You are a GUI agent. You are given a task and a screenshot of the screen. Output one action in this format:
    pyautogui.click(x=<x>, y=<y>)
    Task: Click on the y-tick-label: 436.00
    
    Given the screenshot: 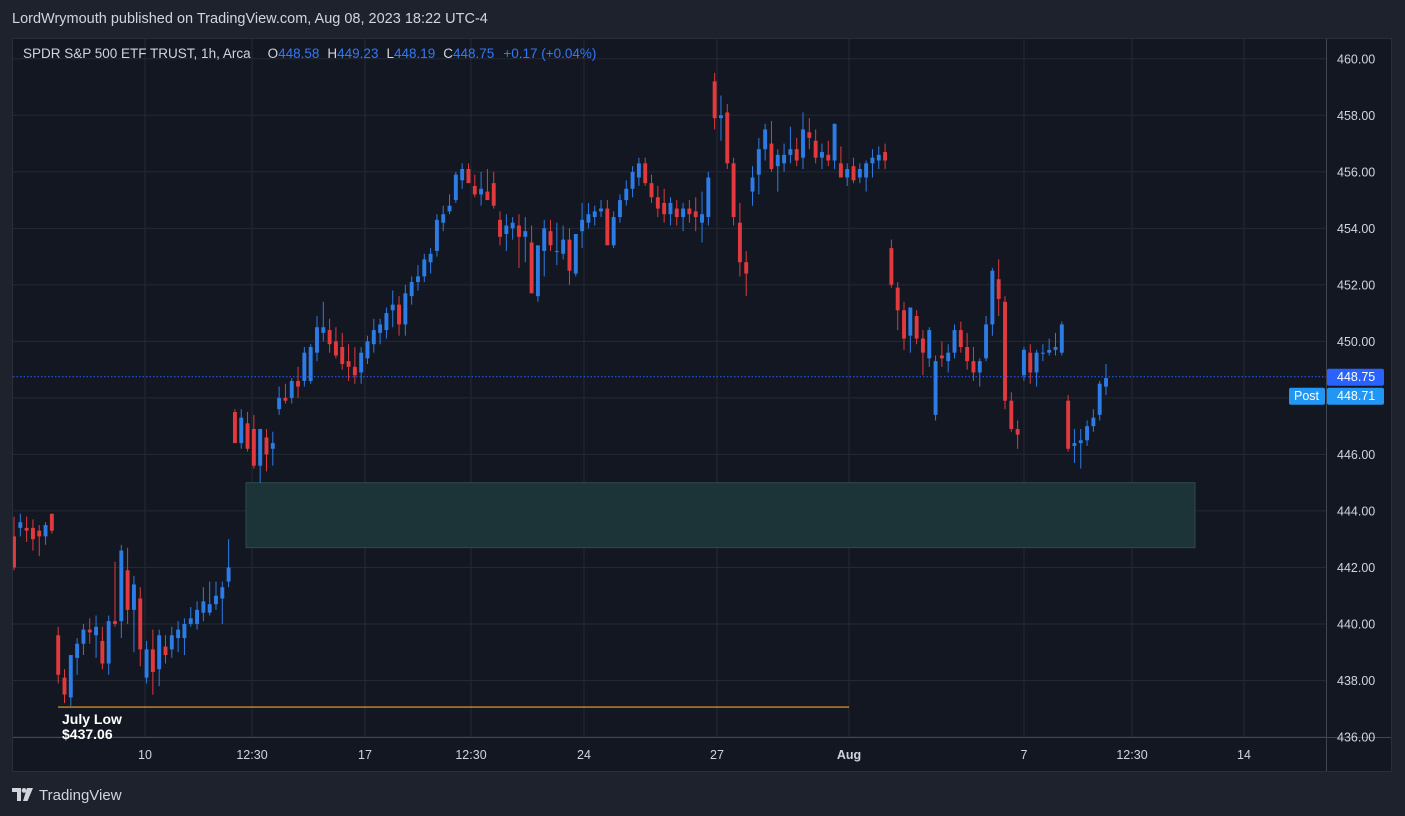 What is the action you would take?
    pyautogui.click(x=1356, y=738)
    